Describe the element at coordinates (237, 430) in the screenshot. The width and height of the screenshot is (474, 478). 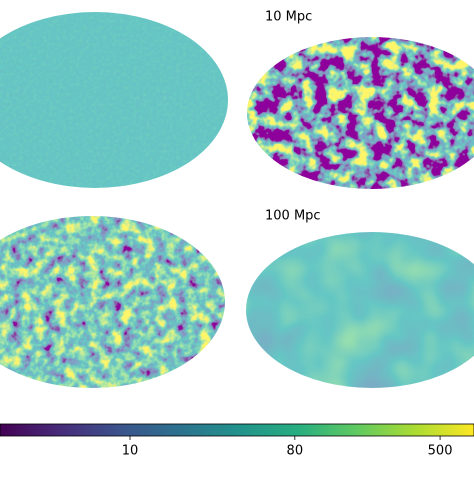
I see `colorbar` at that location.